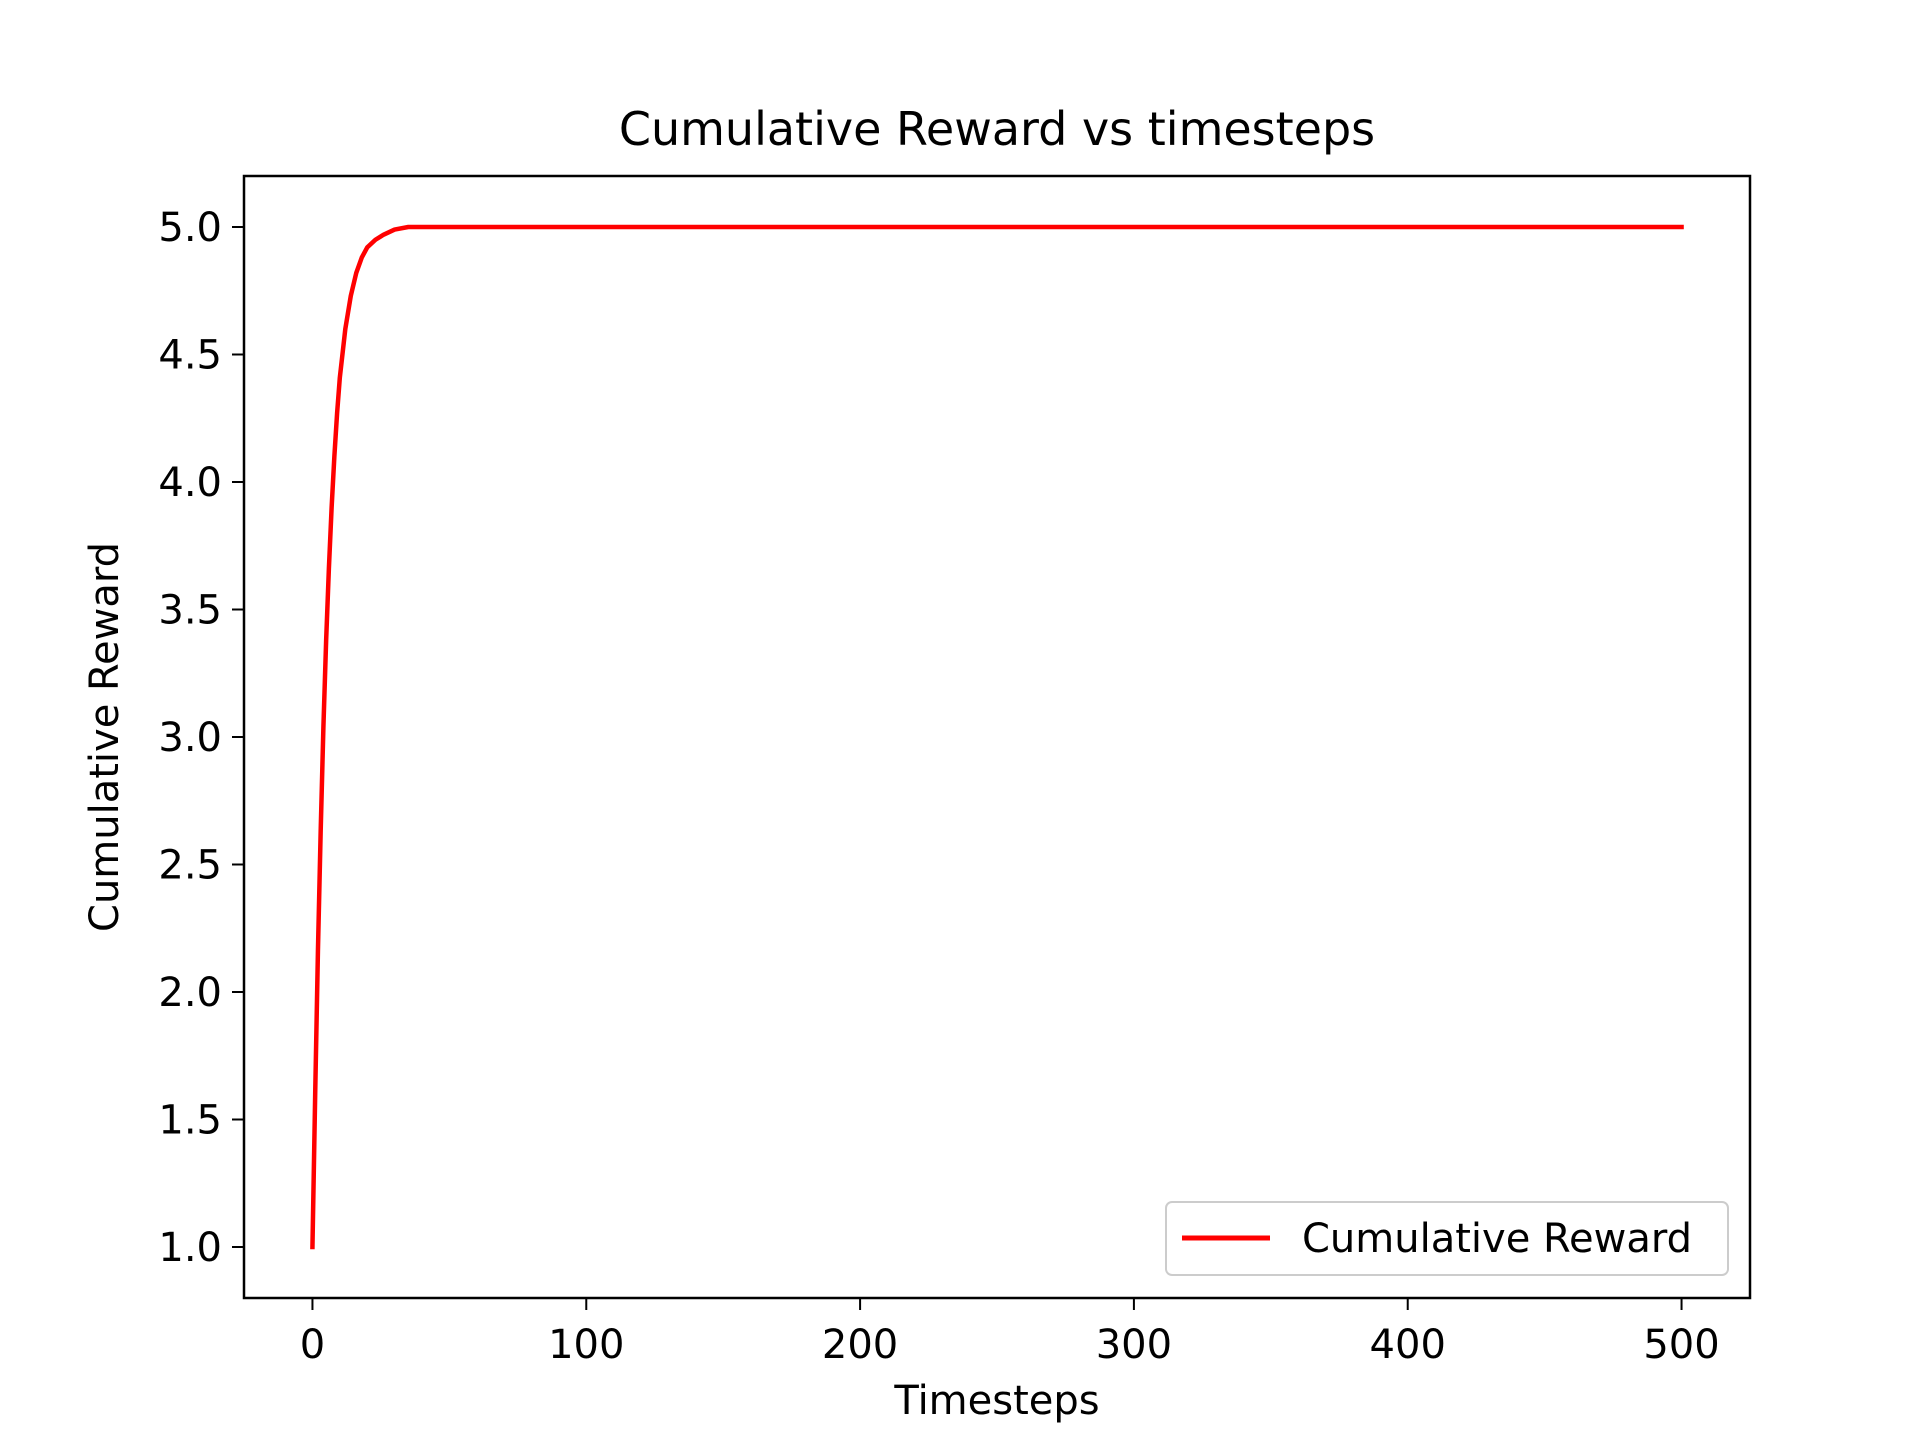  What do you see at coordinates (190, 738) in the screenshot?
I see `y-tick-label: 3.0` at bounding box center [190, 738].